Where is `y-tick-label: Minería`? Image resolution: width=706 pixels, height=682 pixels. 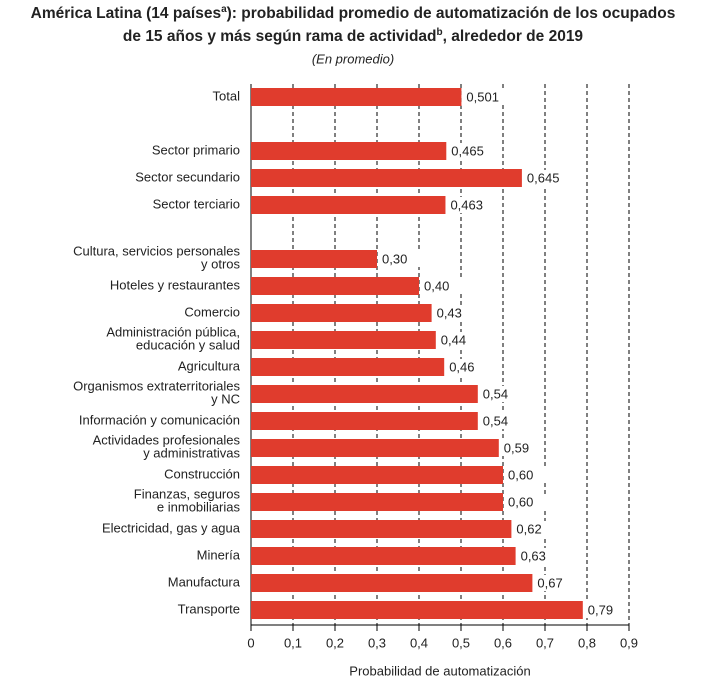 y-tick-label: Minería is located at coordinates (219, 554).